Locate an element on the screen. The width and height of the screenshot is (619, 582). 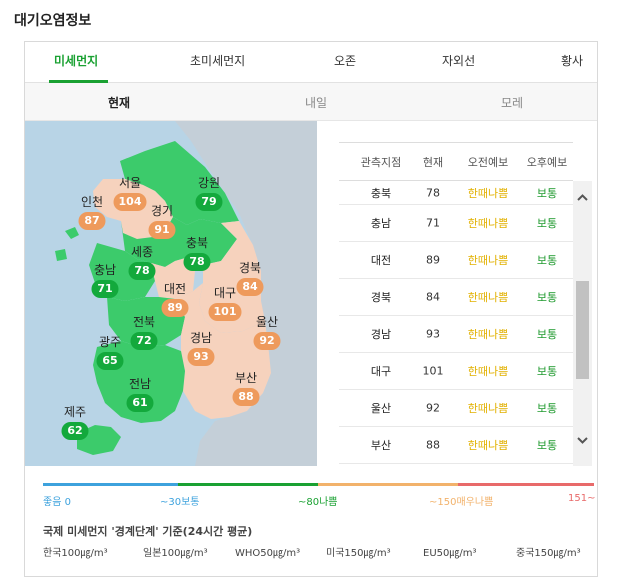
region-marker: 울산 92 is located at coordinates (267, 332).